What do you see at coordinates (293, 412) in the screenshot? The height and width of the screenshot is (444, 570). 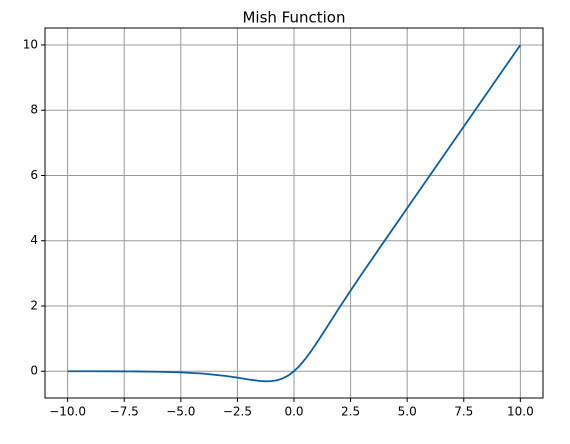 I see `x-tick-label: 0.0` at bounding box center [293, 412].